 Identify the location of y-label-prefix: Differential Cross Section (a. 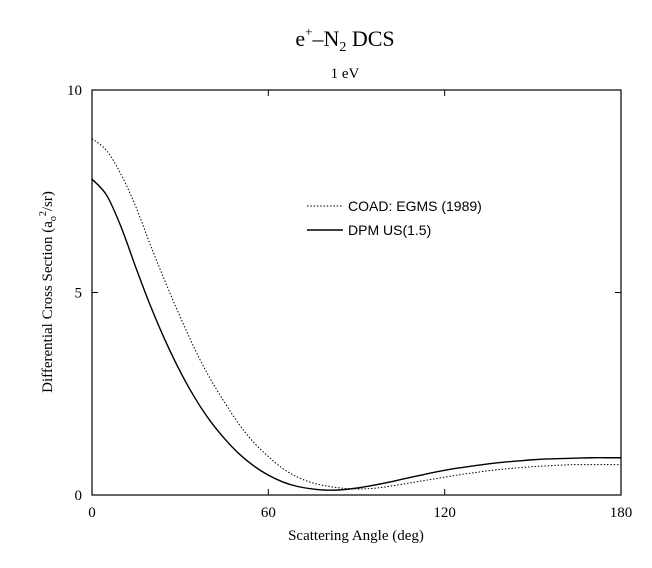
(48, 307).